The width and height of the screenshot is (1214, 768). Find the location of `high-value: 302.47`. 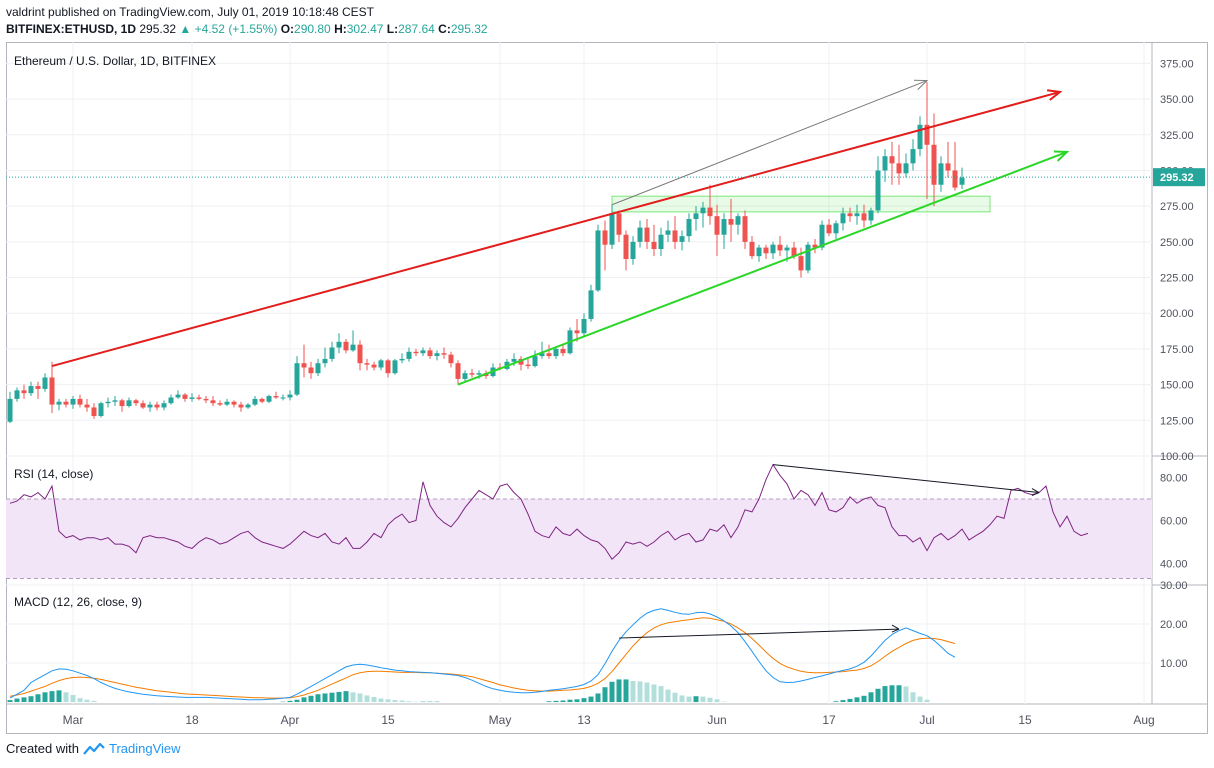

high-value: 302.47 is located at coordinates (365, 29).